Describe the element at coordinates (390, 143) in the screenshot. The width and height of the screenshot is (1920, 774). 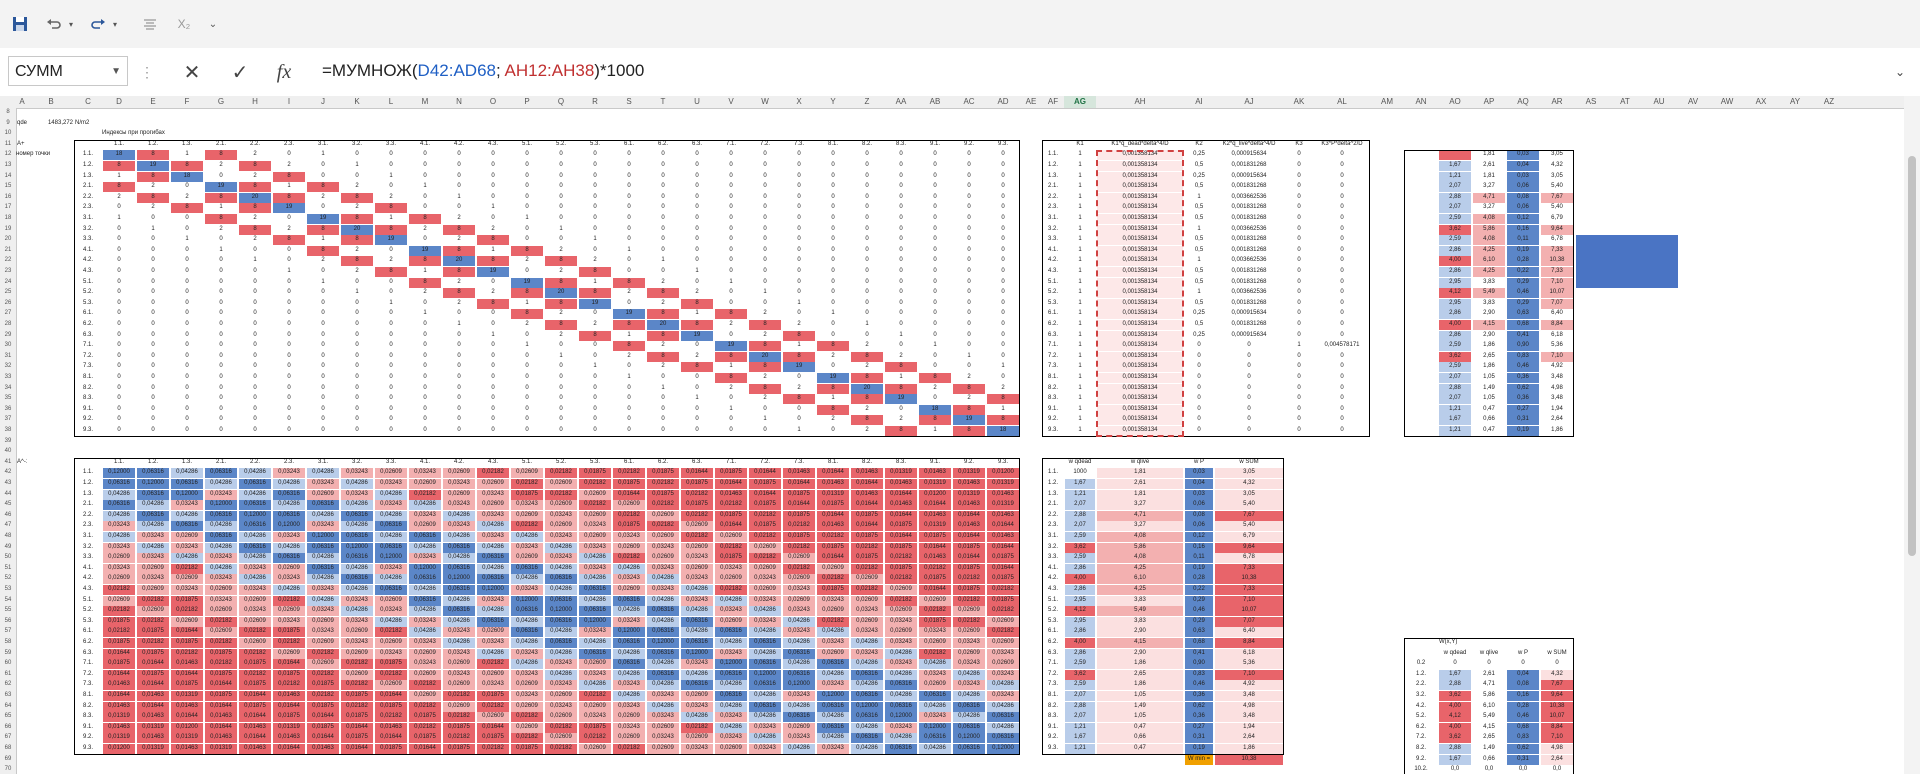
I see `matrix-col-header: 3.3.` at that location.